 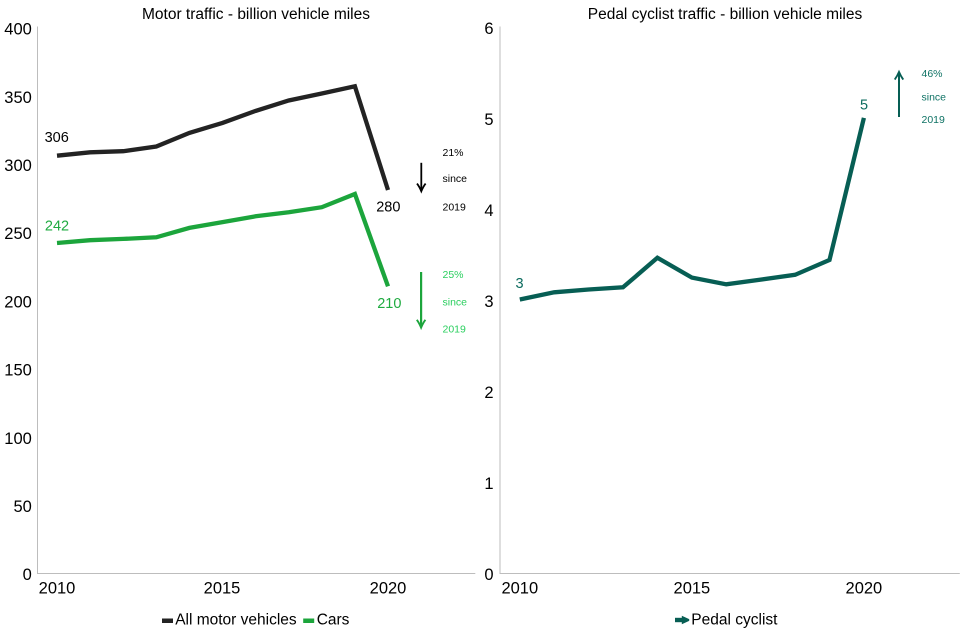 I want to click on svg-text: Cars, so click(x=333, y=619).